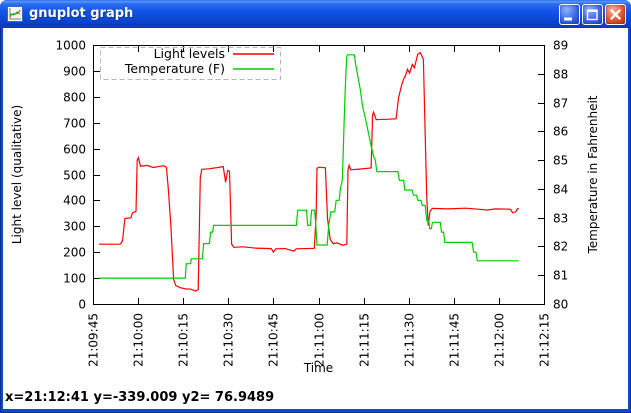 This screenshot has height=413, width=631. What do you see at coordinates (229, 340) in the screenshot?
I see `x-tick-label: 21:10:30` at bounding box center [229, 340].